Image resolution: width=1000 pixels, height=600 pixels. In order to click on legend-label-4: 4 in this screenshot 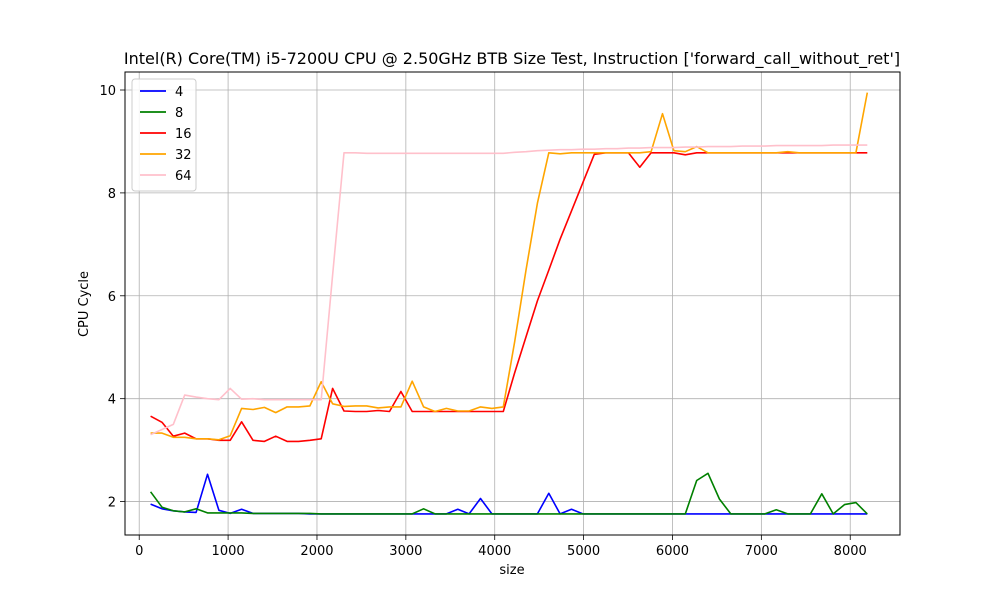, I will do `click(179, 92)`.